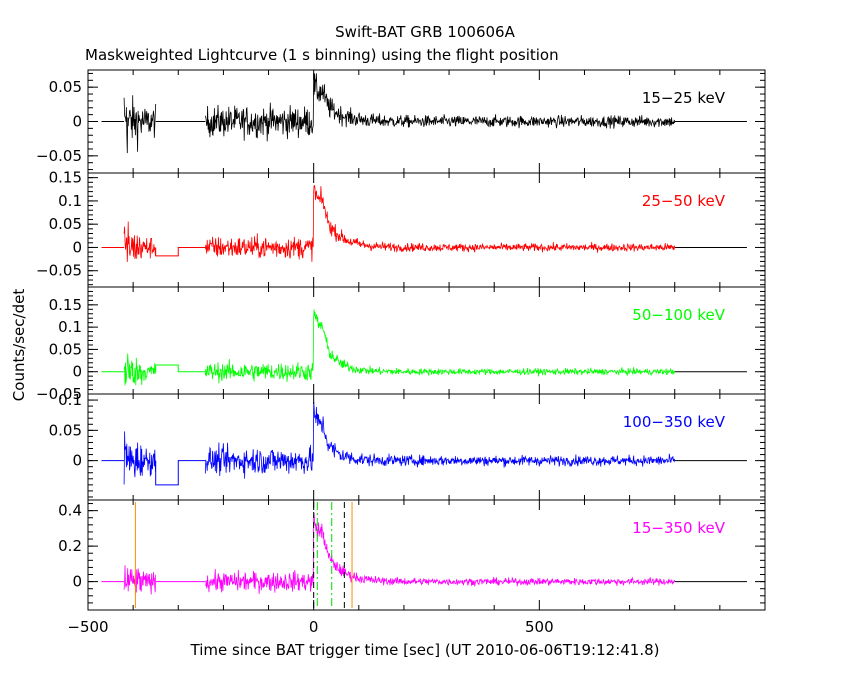 The height and width of the screenshot is (680, 850). Describe the element at coordinates (684, 98) in the screenshot. I see `band-label: 15−25 keV` at that location.